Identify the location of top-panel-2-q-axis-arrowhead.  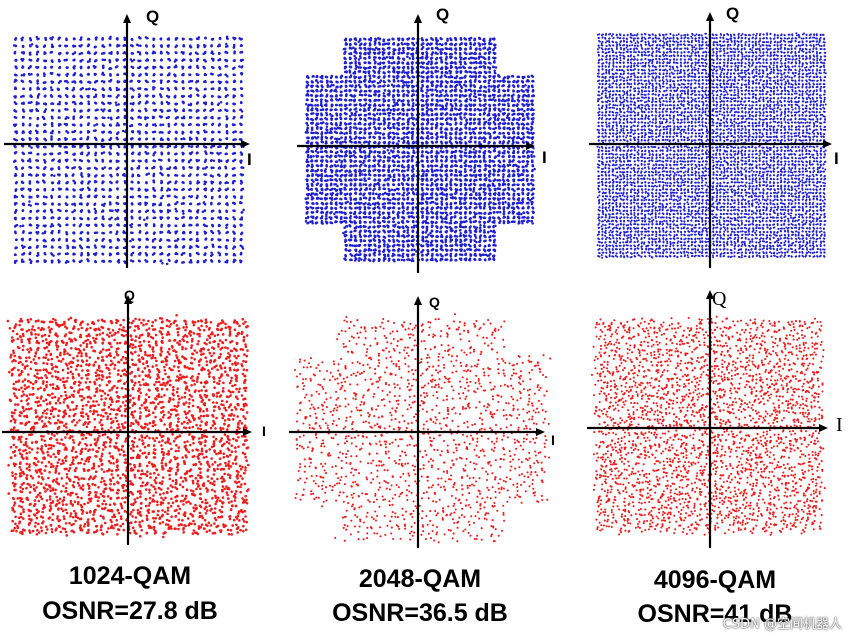
(418, 18).